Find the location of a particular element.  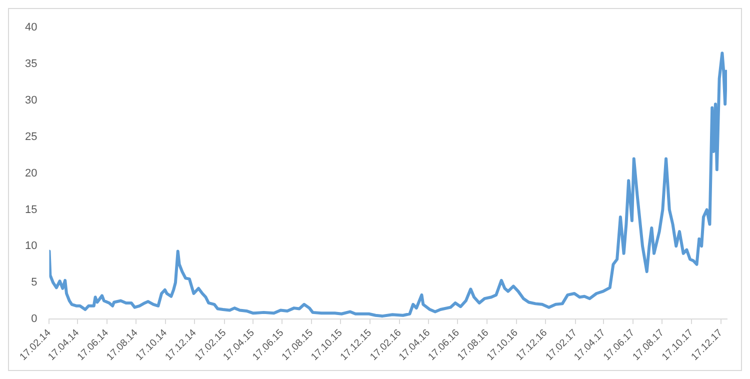

y-tick-label: 20 is located at coordinates (31, 173).